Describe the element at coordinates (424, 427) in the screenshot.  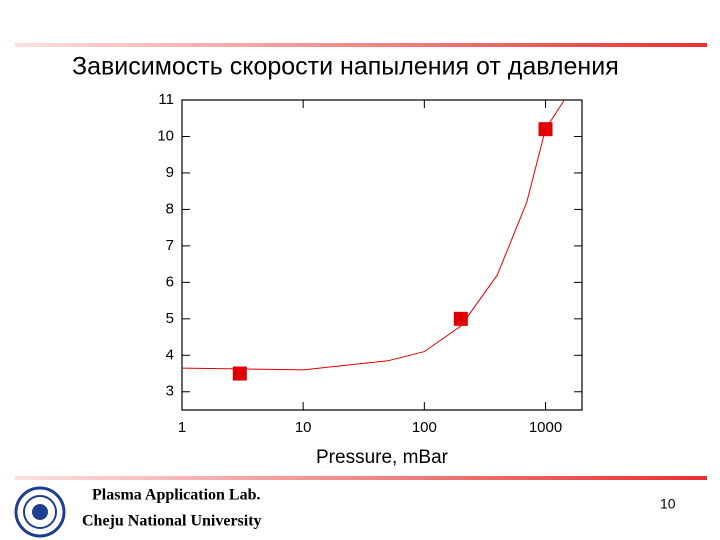
I see `x-tick-label: 100` at that location.